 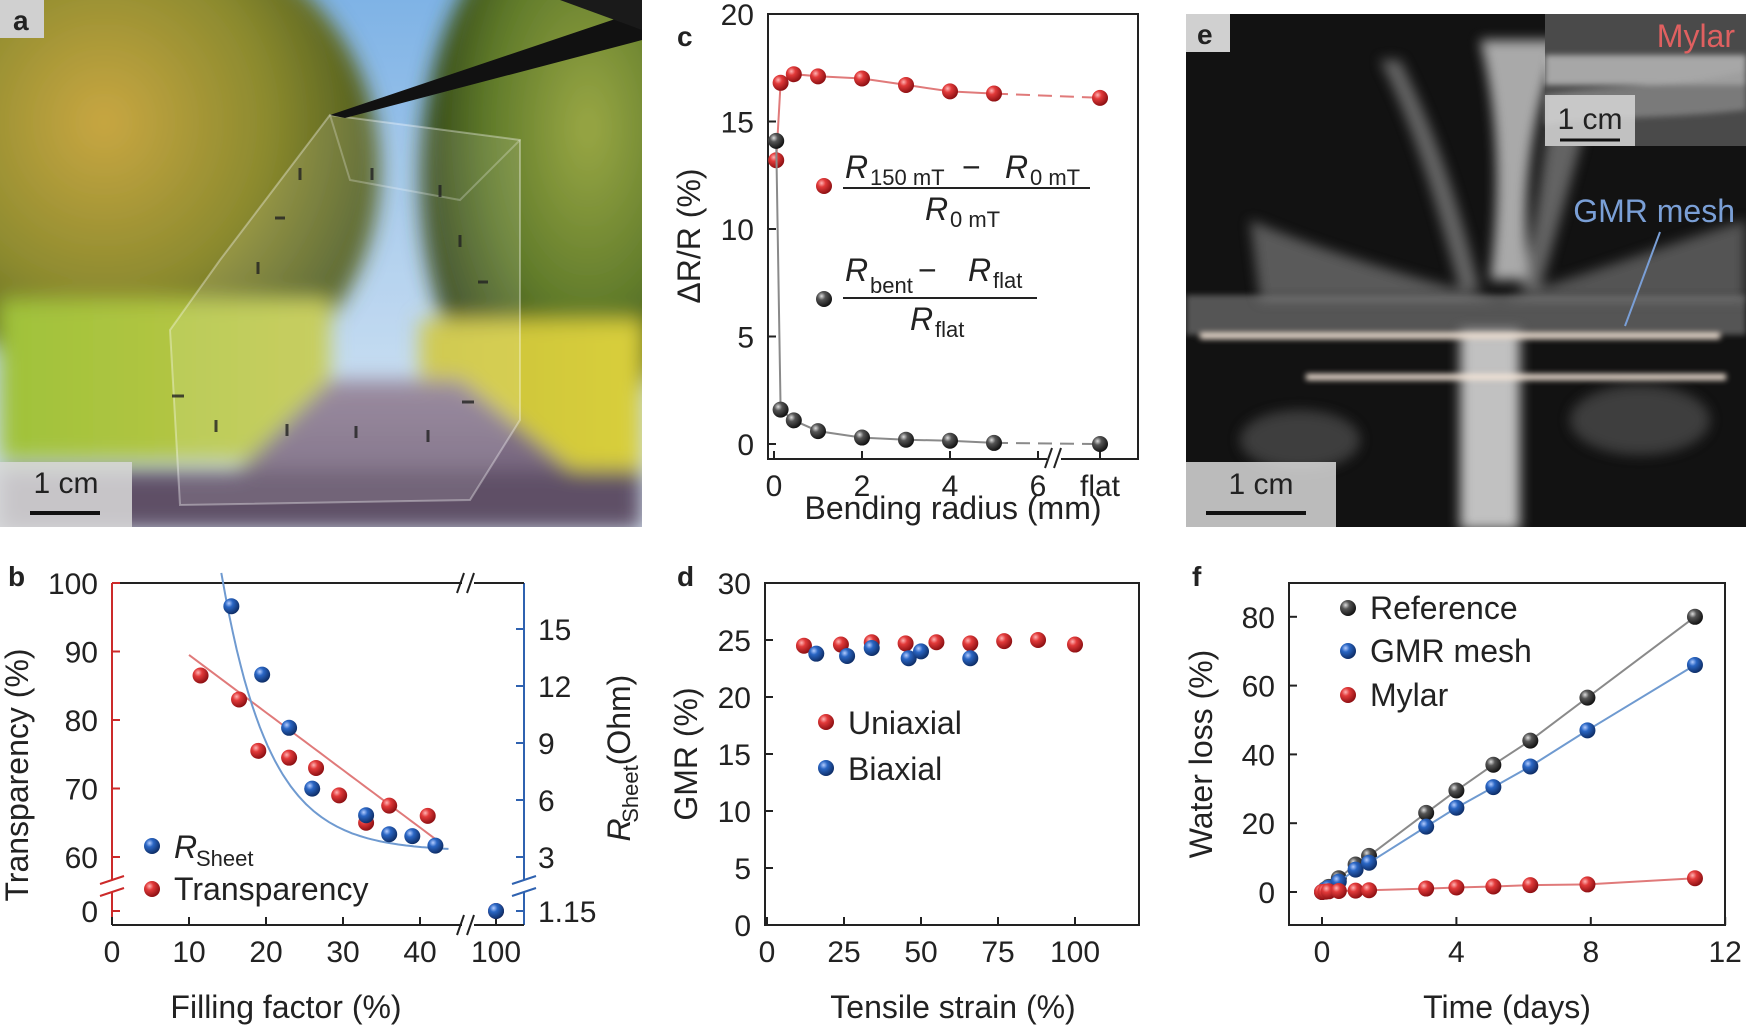 I want to click on scalebar-label-e: 1 cm, so click(x=1260, y=484).